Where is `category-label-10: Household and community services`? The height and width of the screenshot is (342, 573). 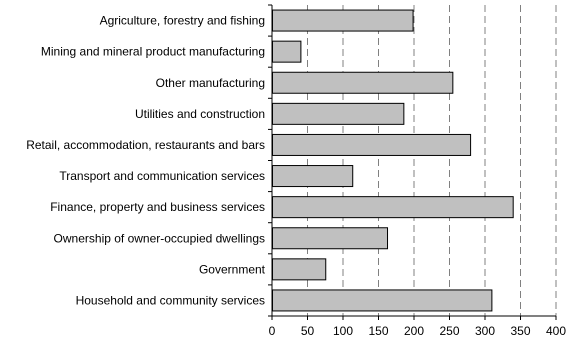 category-label-10: Household and community services is located at coordinates (170, 300).